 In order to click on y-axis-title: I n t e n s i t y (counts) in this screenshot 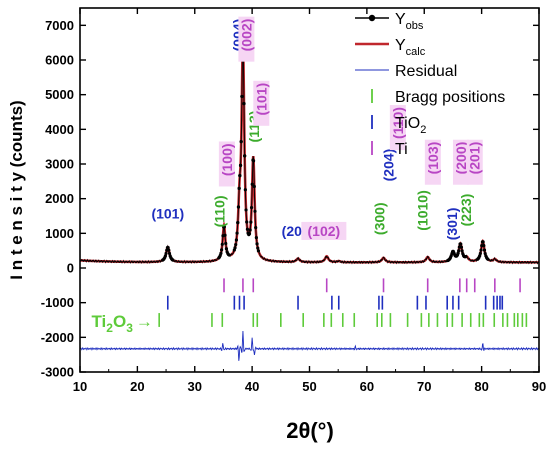, I will do `click(16, 189)`.